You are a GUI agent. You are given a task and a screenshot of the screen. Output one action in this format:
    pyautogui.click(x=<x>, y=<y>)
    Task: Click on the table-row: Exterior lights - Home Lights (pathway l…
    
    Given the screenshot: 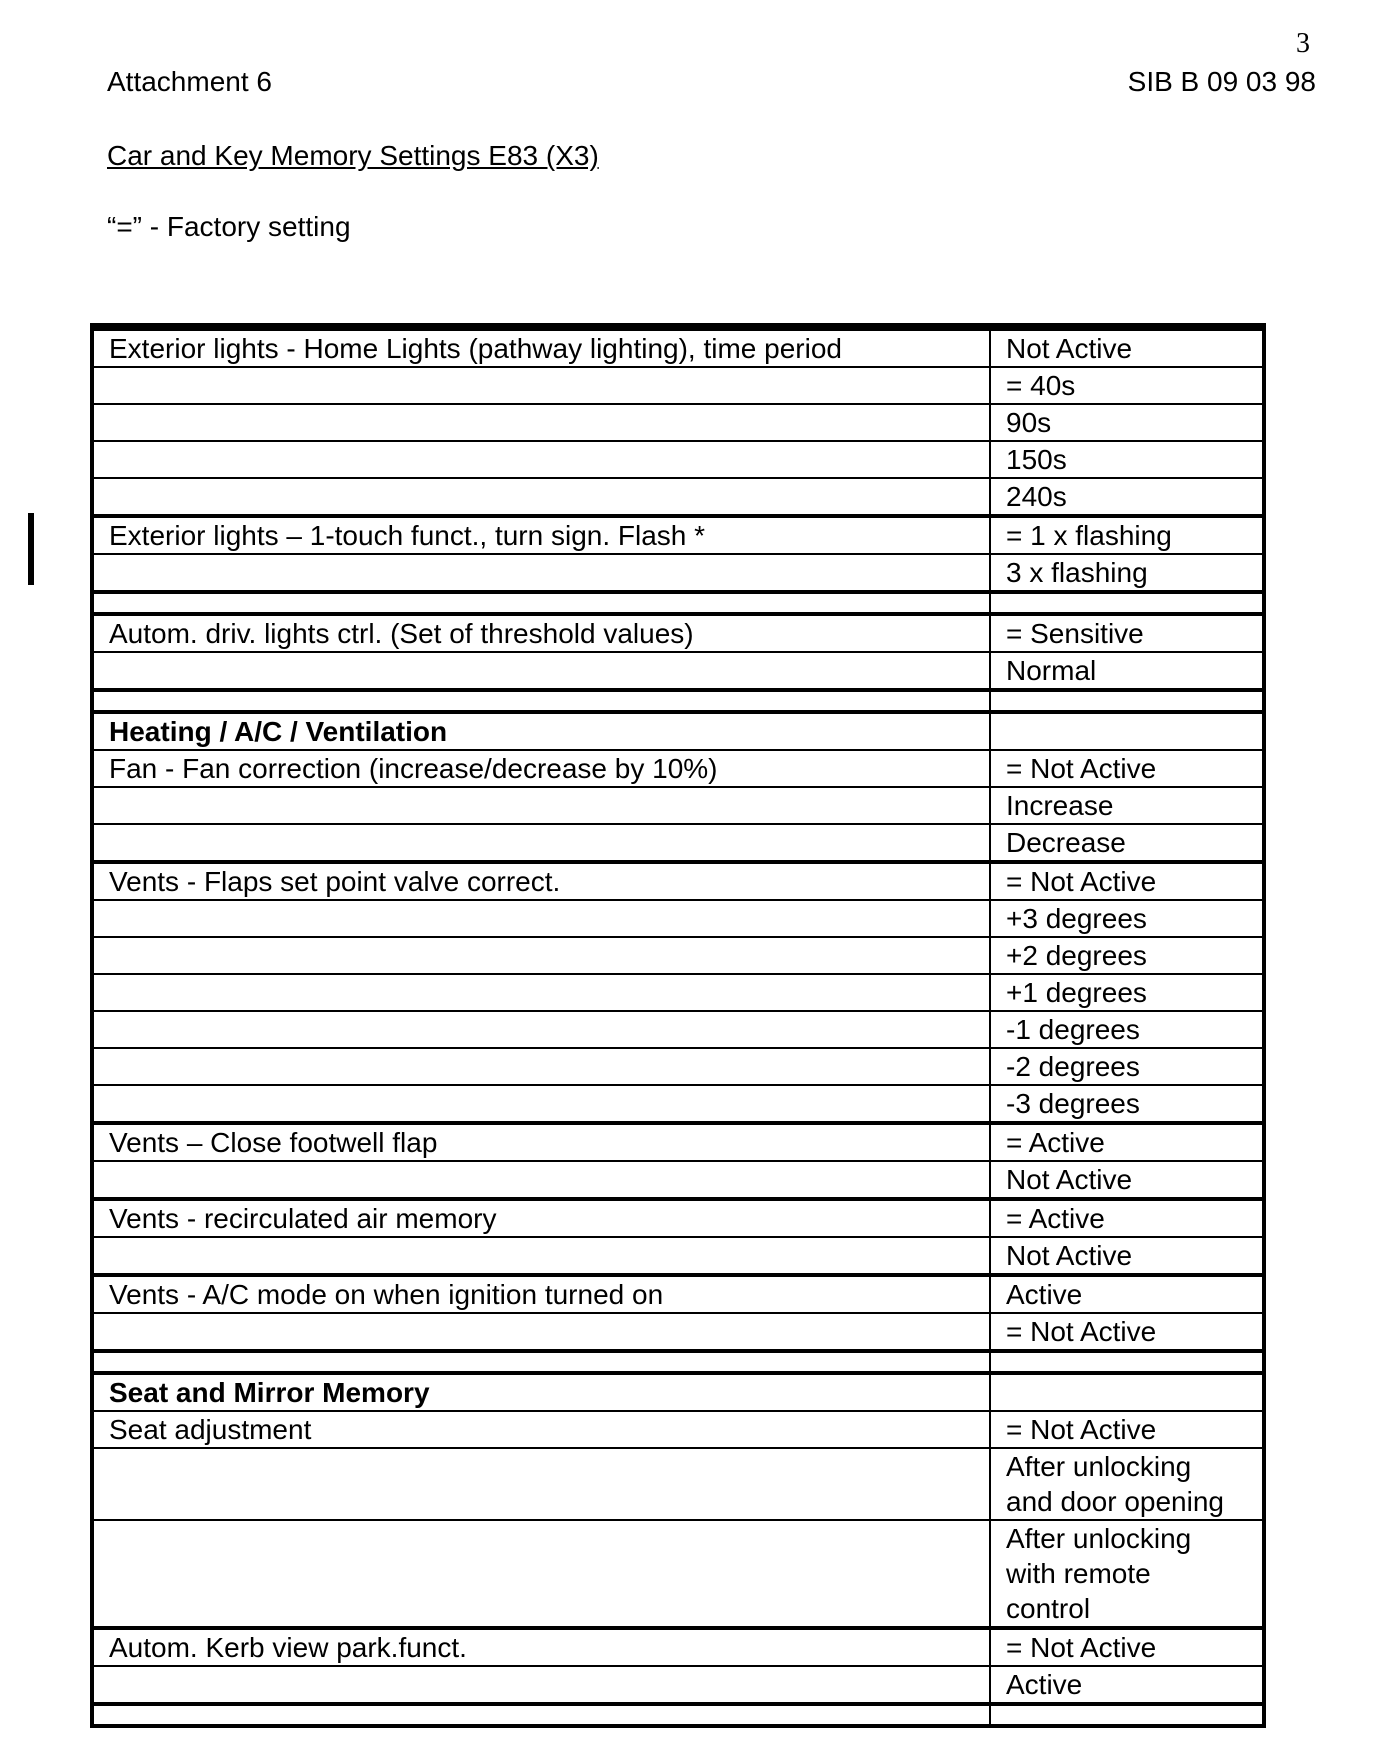 What is the action you would take?
    pyautogui.click(x=678, y=346)
    